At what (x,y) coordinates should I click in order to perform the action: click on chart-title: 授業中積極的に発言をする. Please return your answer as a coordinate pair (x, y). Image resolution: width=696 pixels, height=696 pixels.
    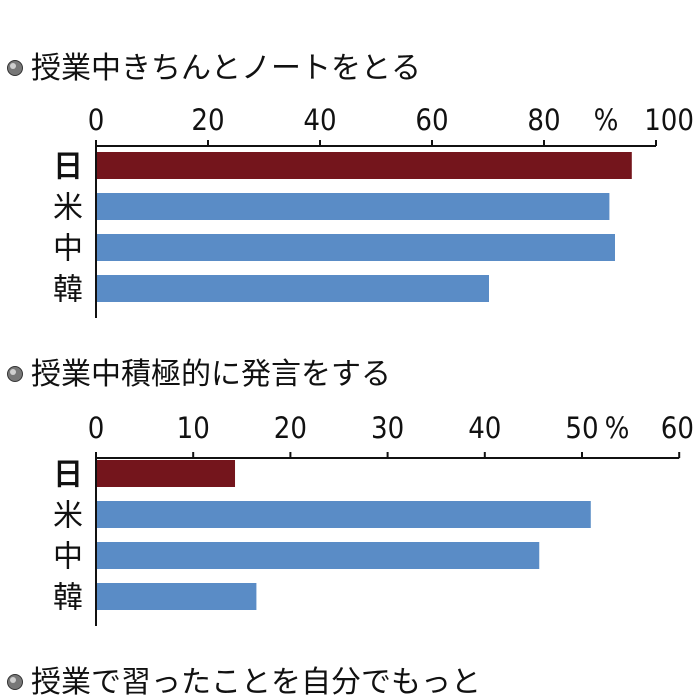
    Looking at the image, I should click on (211, 374).